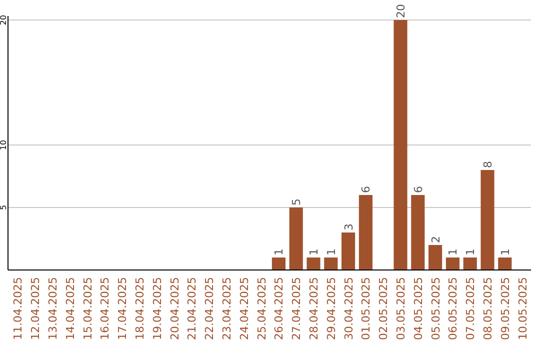  I want to click on x-tick-label: 29.04.2025, so click(331, 308).